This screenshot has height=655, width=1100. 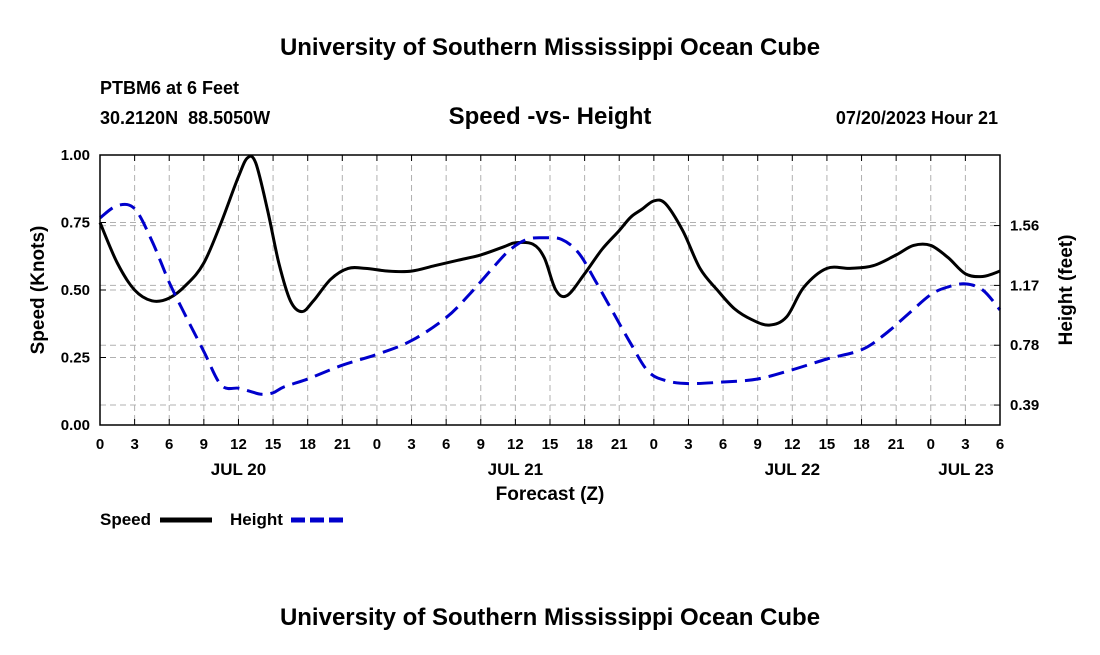 I want to click on y2-tick-label: 1.17, so click(x=1024, y=285).